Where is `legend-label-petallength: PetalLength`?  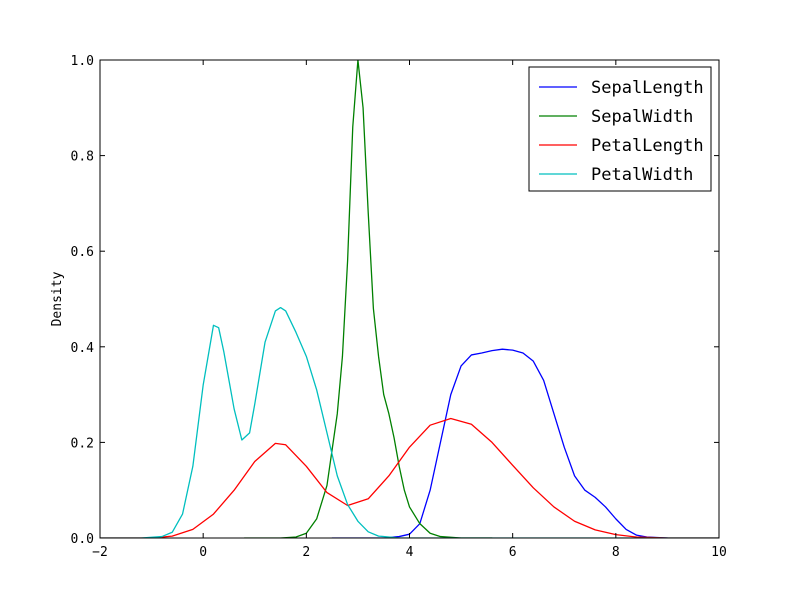
legend-label-petallength: PetalLength is located at coordinates (647, 146).